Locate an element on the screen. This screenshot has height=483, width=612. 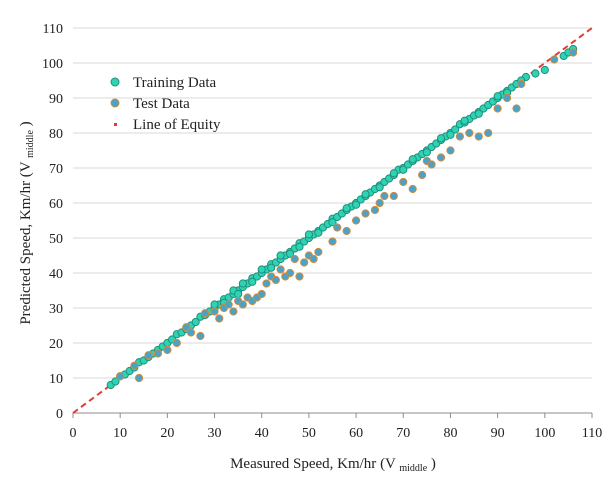
legend: Training Data Test Data Line of Equity is located at coordinates (165, 104).